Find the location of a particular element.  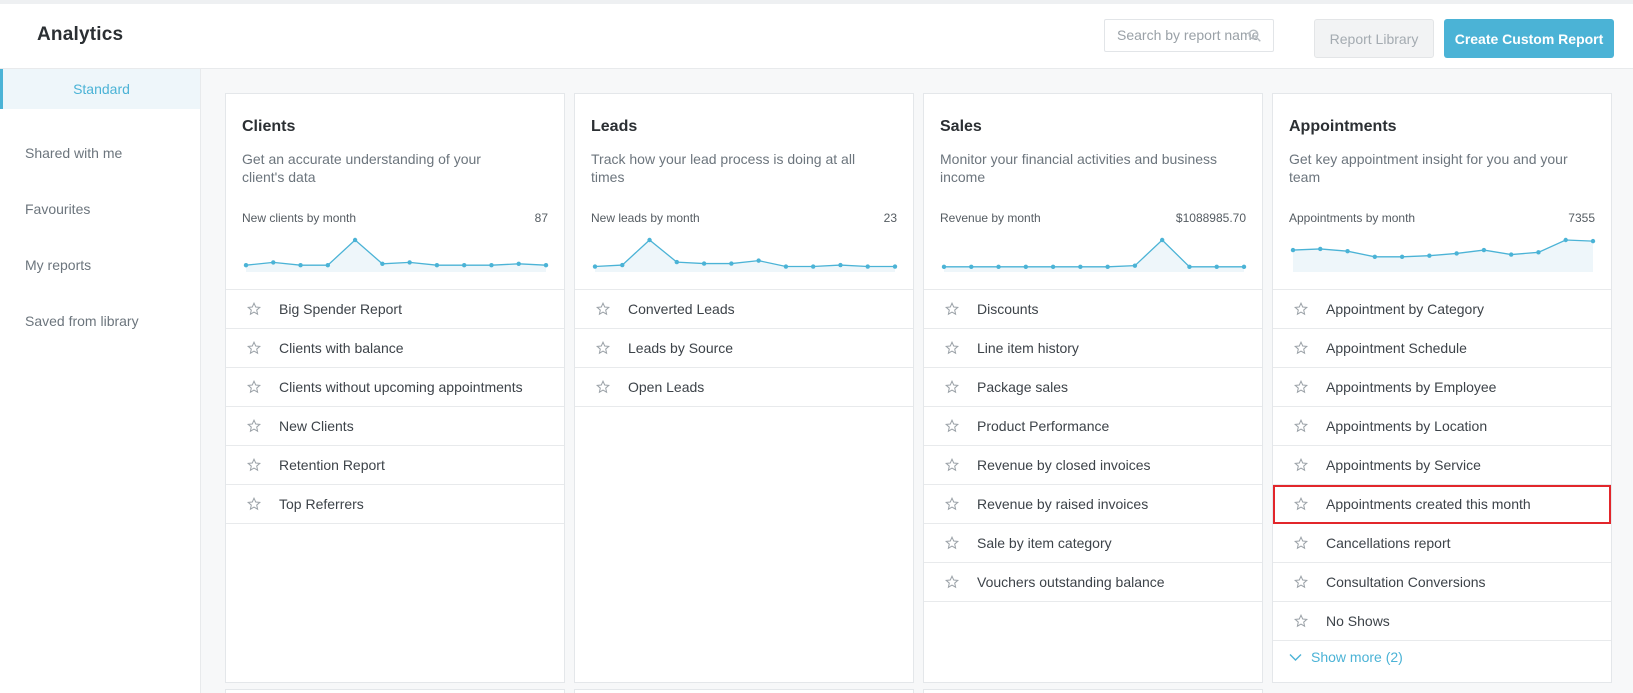

chevron-down-icon is located at coordinates (1295, 657).